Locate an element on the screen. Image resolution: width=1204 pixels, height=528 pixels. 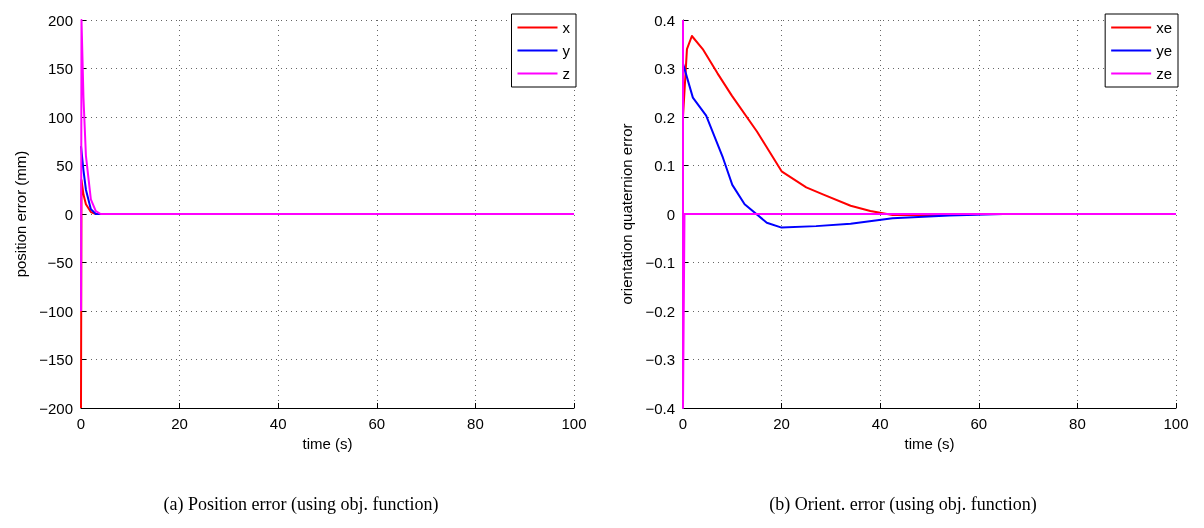
y-tick-label: −0.1 is located at coordinates (660, 262).